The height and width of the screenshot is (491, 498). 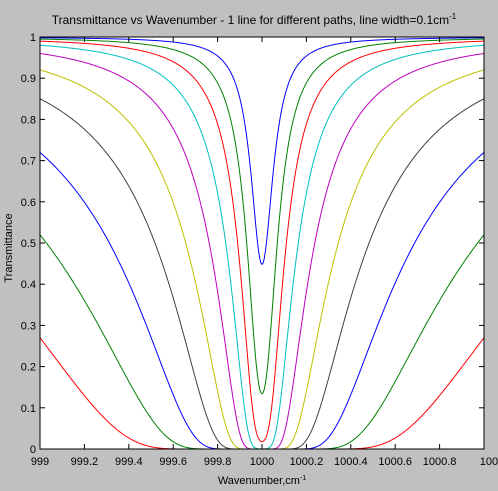 What do you see at coordinates (351, 462) in the screenshot?
I see `x-tick-label: 1000.4` at bounding box center [351, 462].